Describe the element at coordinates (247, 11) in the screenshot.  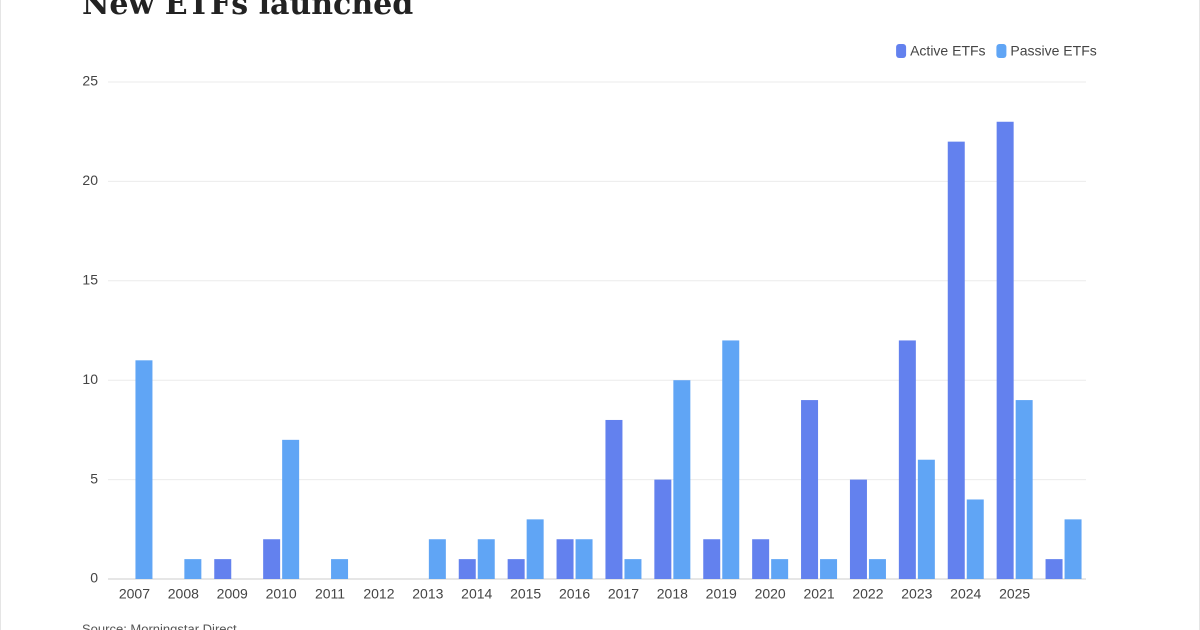
I see `chart-title: New ETFs launched` at that location.